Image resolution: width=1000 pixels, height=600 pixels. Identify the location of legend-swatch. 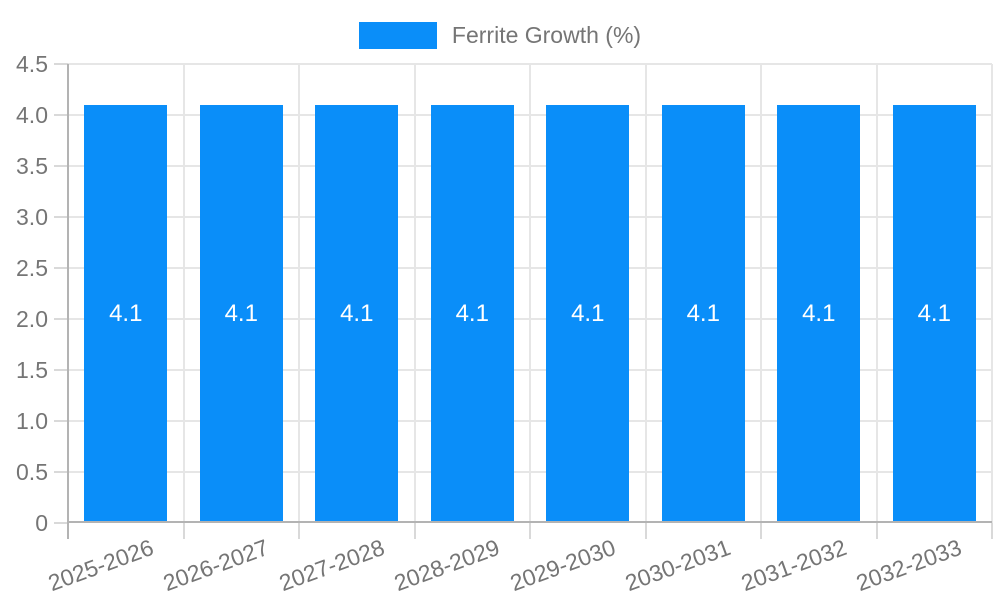
(397, 35).